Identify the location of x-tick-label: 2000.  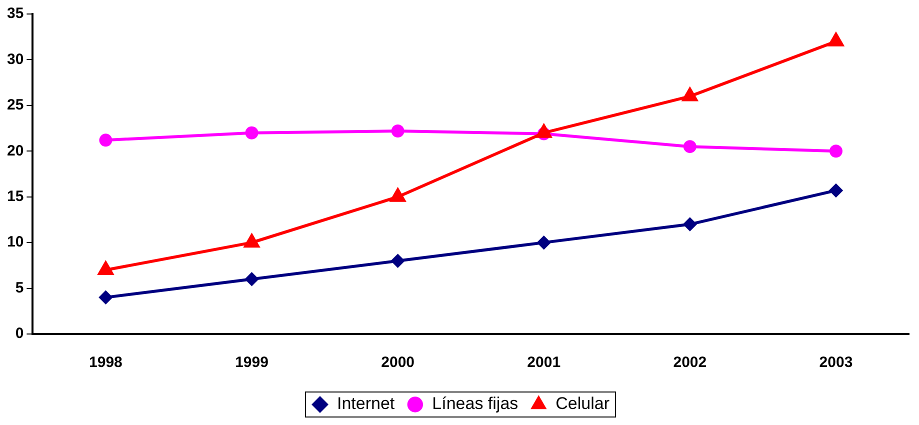
(398, 363).